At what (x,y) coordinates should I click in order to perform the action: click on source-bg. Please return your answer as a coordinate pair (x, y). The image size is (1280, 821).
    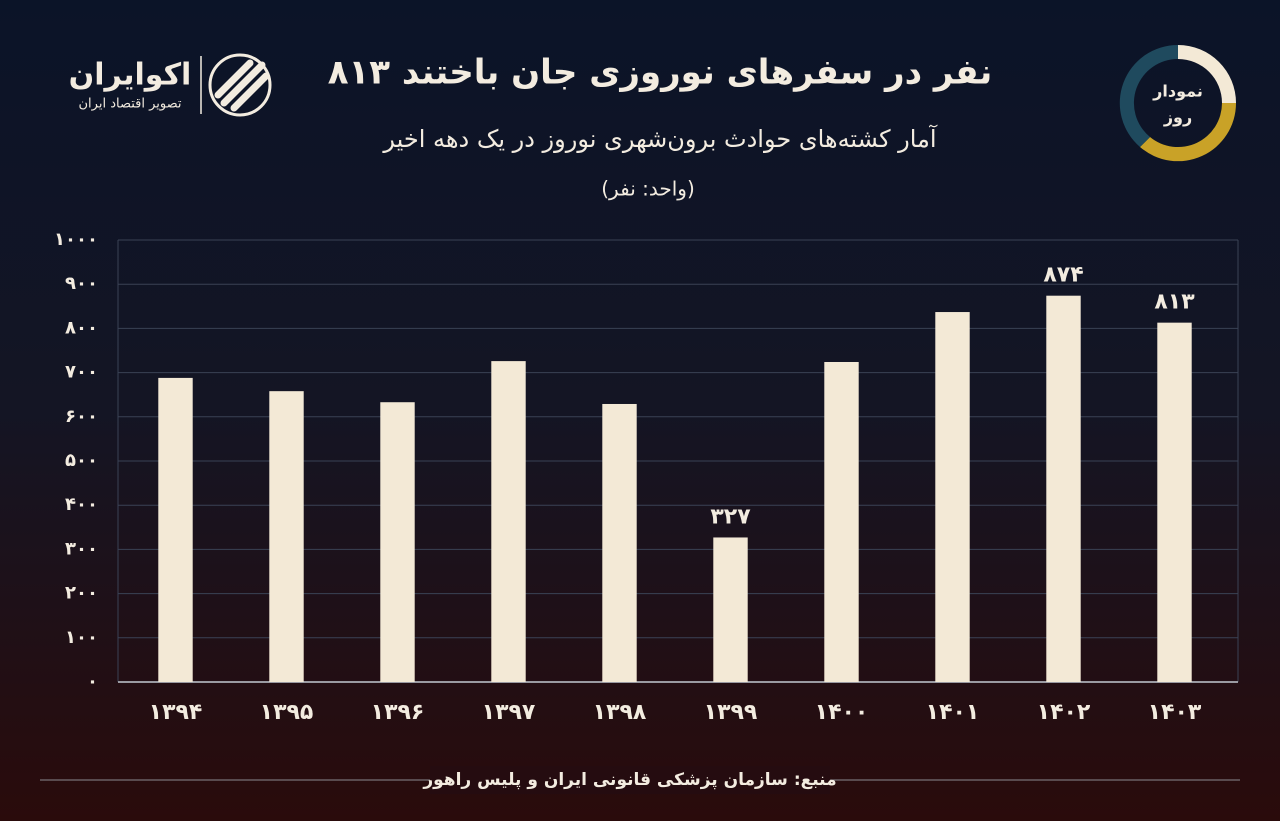
    Looking at the image, I should click on (630, 780).